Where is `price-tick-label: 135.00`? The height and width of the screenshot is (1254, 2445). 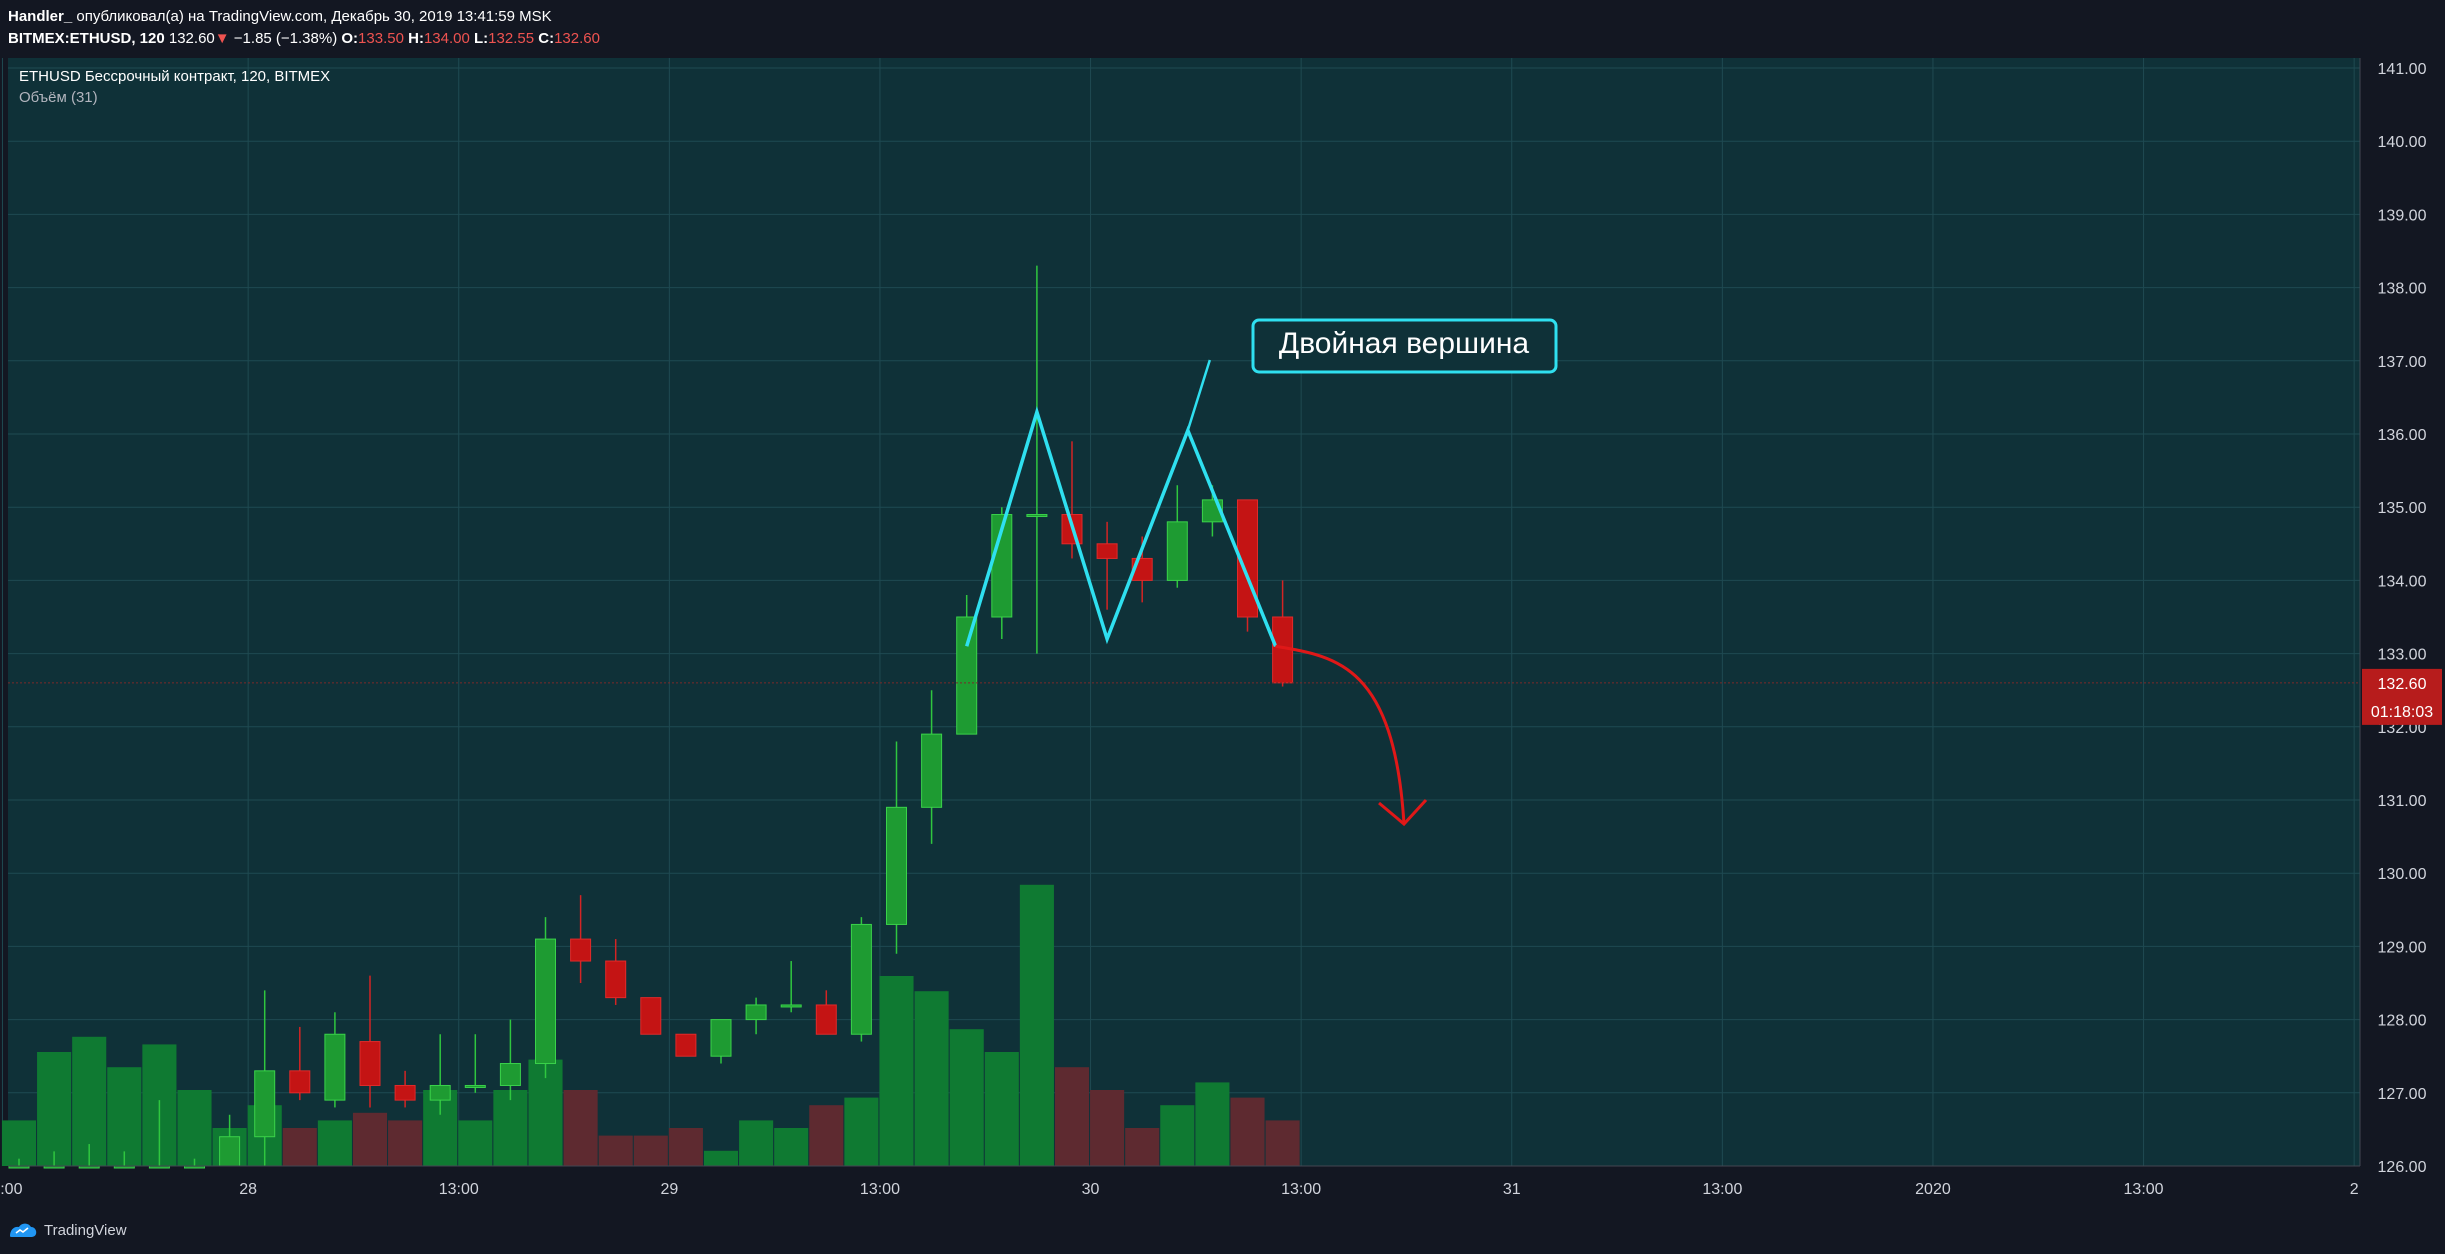
price-tick-label: 135.00 is located at coordinates (2402, 508).